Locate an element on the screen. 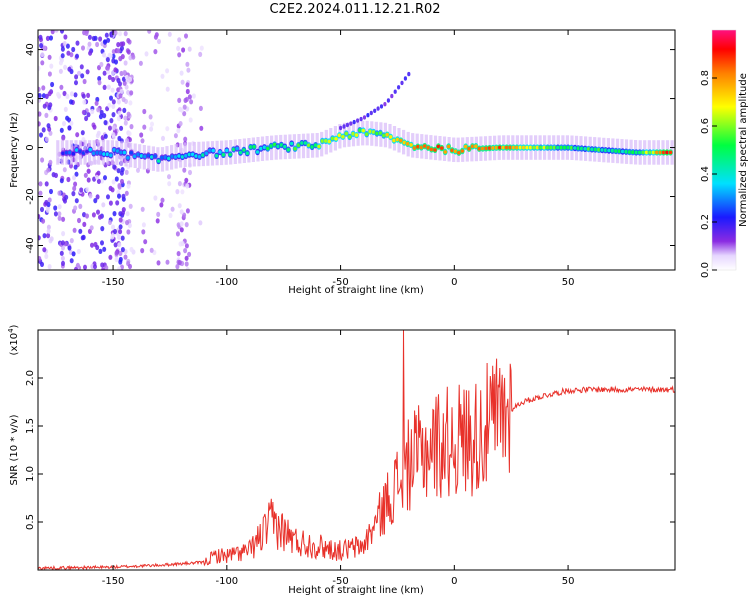  colorbar-ticks: 0.0 0.2 0.4 0.6 0.8 is located at coordinates (708, 174).